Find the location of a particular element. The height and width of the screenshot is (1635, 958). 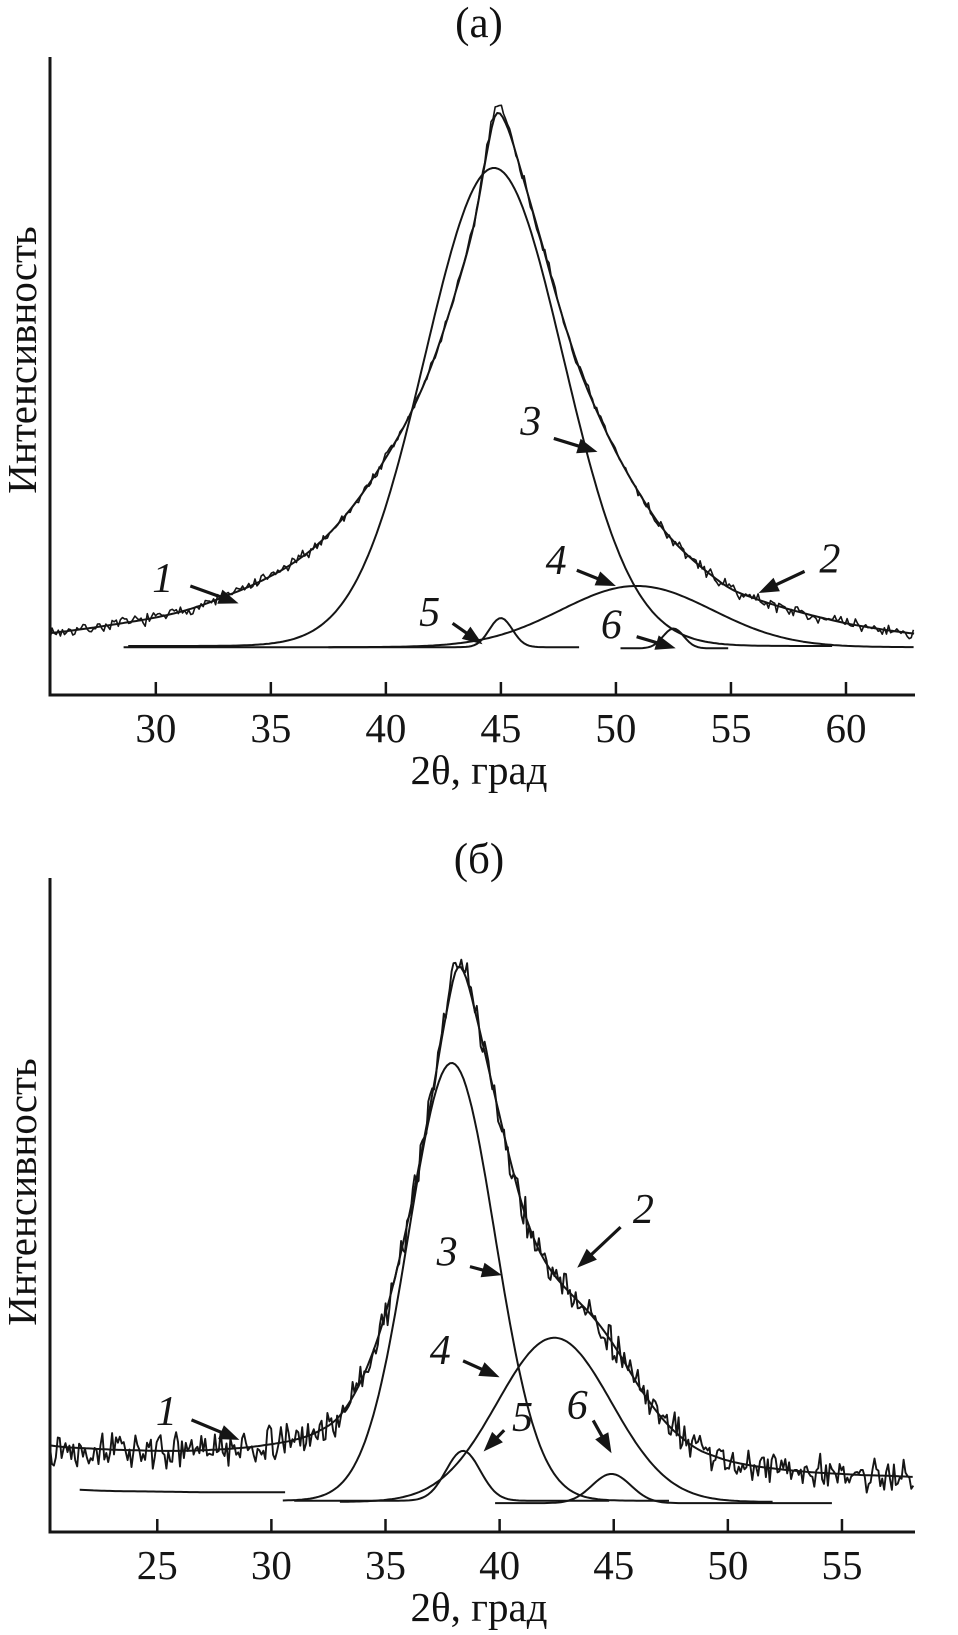

panel-a-y-axis-label: Интенсивность is located at coordinates (22, 360).